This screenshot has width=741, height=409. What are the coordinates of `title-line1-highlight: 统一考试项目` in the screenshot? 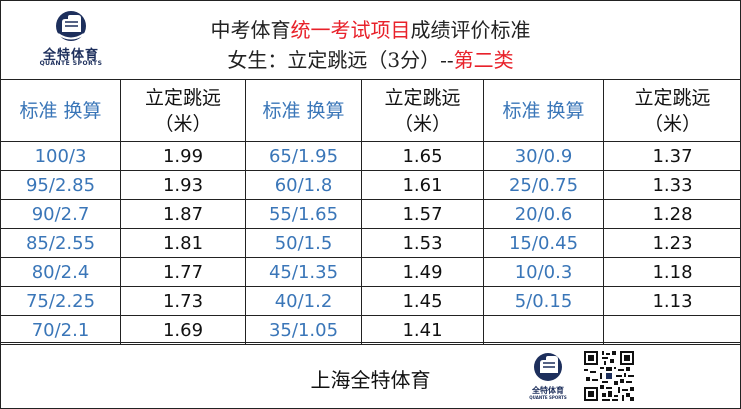 It's located at (350, 30).